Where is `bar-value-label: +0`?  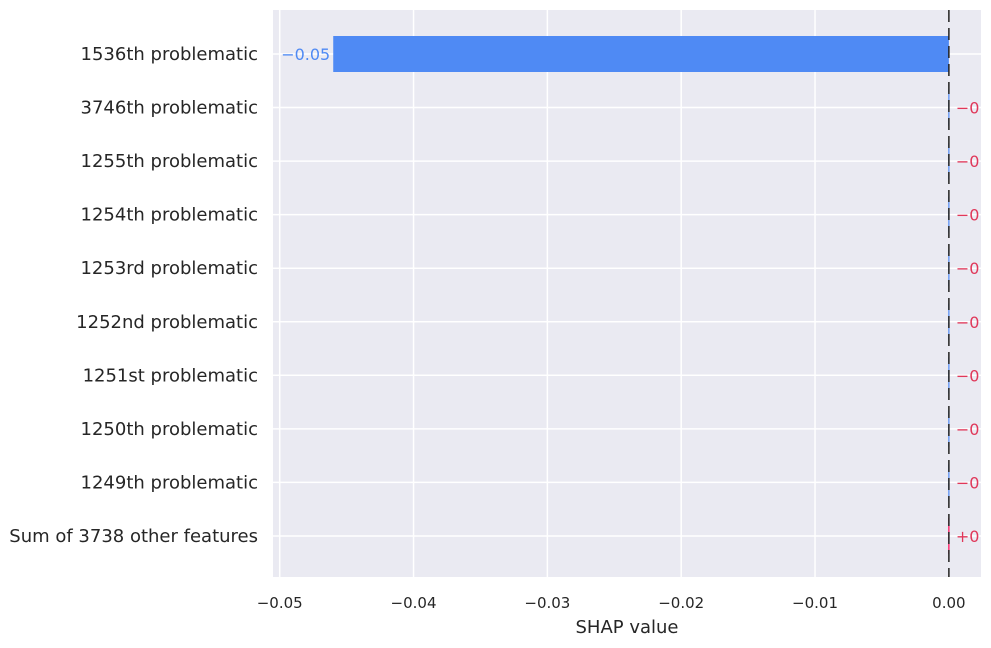 bar-value-label: +0 is located at coordinates (968, 536).